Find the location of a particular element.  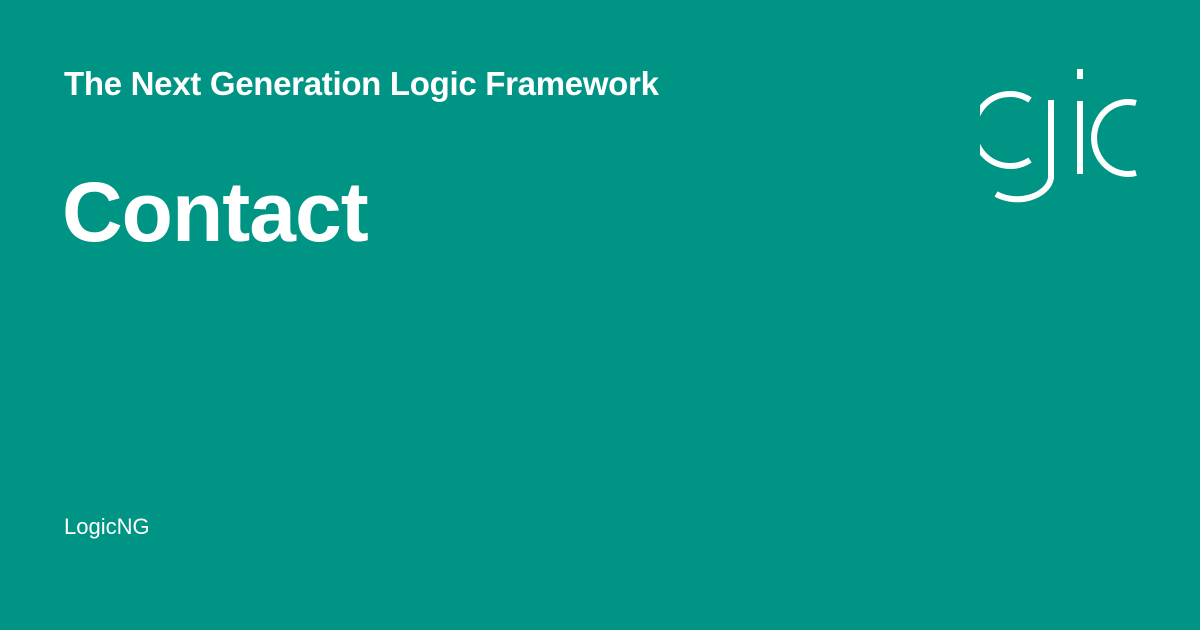

site-tagline: The Next Generation Logic Framework is located at coordinates (361, 83).